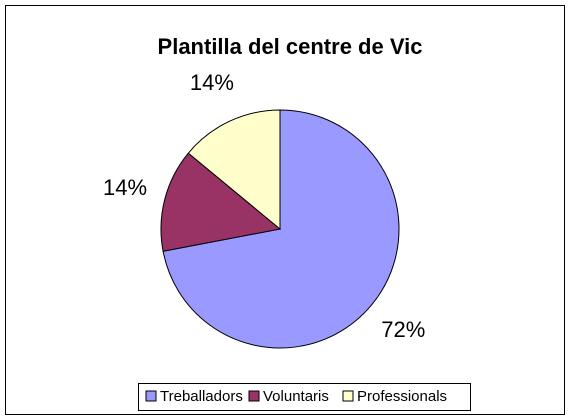 This screenshot has width=571, height=420. Describe the element at coordinates (290, 46) in the screenshot. I see `chart-title: Plantilla del centre de Vic` at that location.